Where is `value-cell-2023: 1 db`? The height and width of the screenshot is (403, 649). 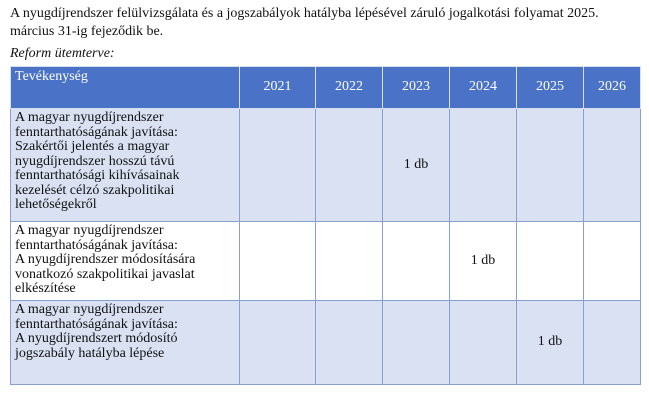
value-cell-2023: 1 db is located at coordinates (416, 165).